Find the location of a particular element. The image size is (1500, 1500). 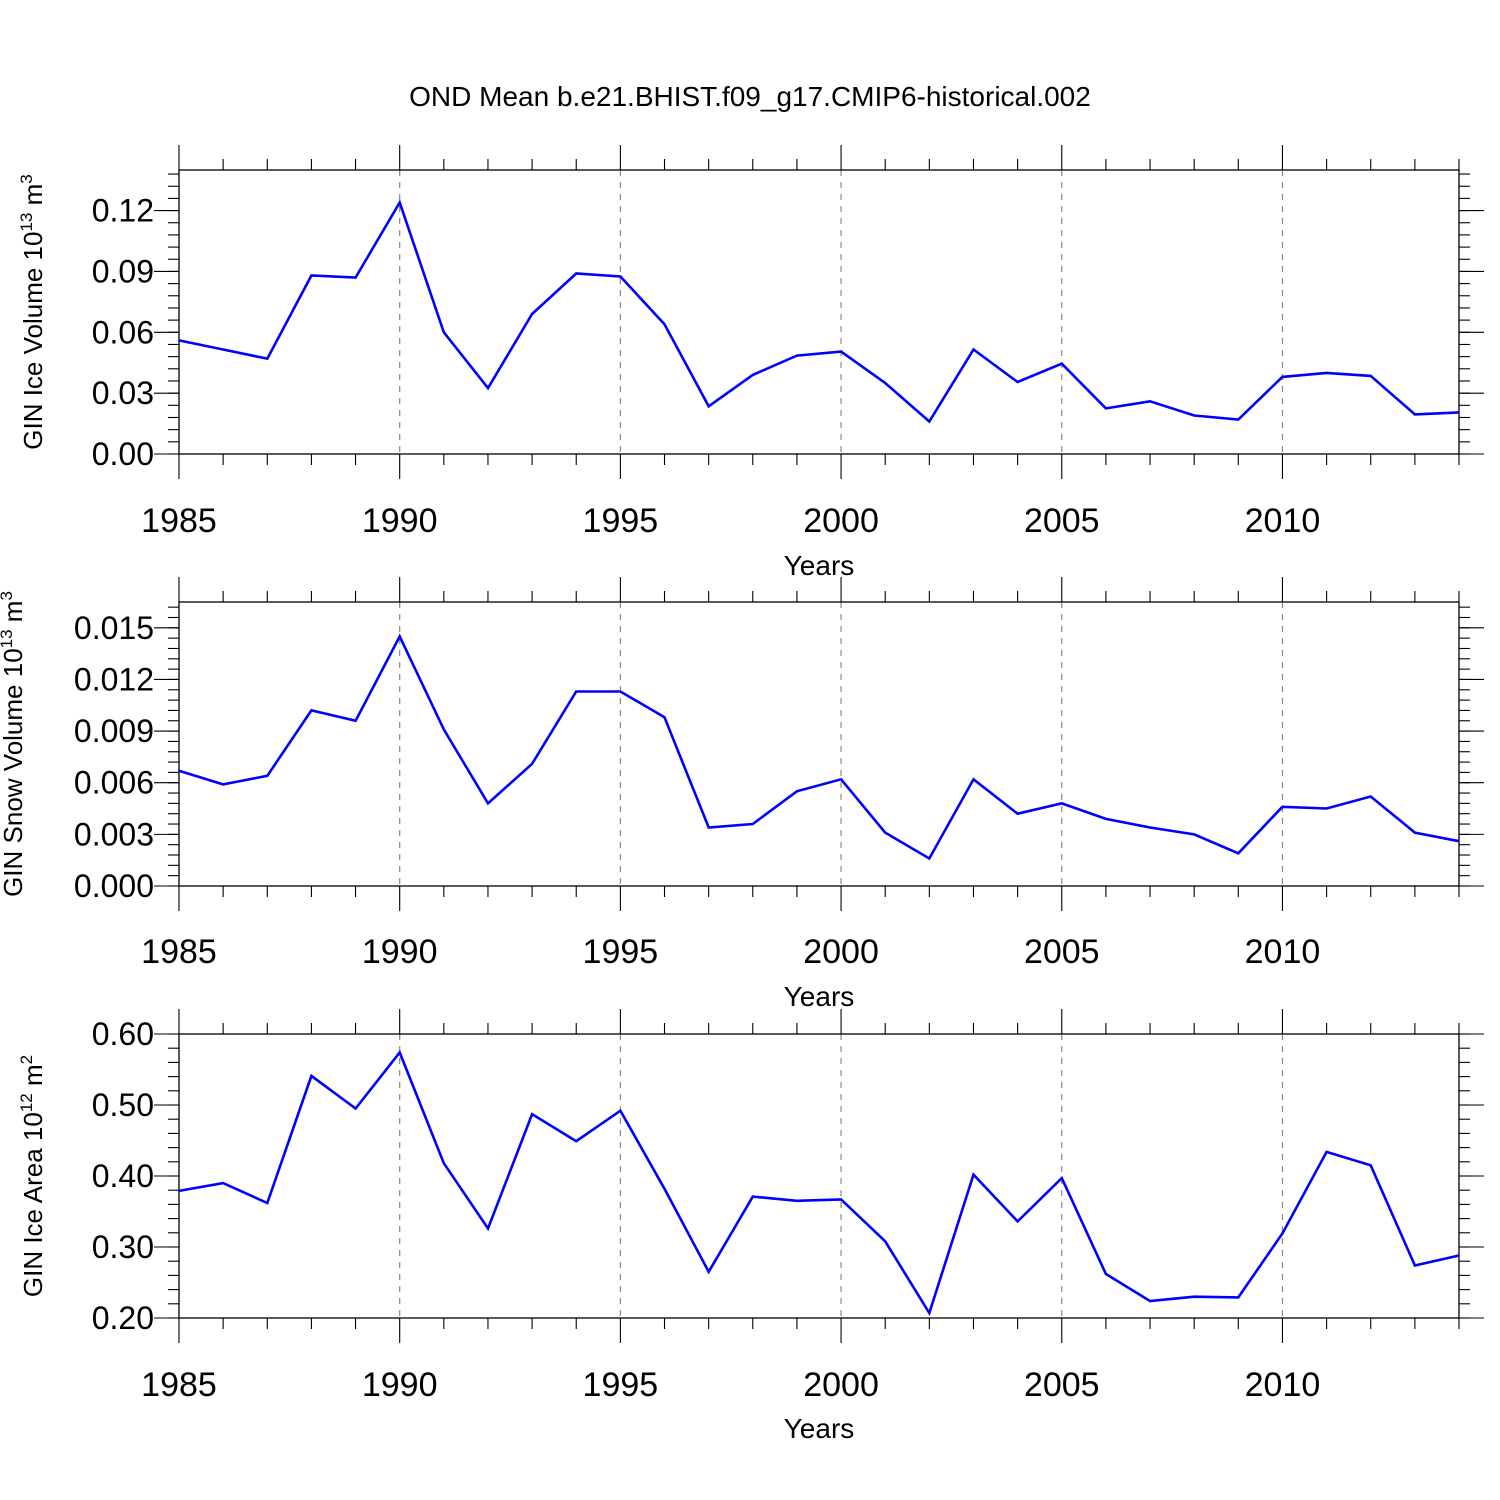

y-axis-label: GIN Snow Volume 1013 m3 is located at coordinates (14, 744).